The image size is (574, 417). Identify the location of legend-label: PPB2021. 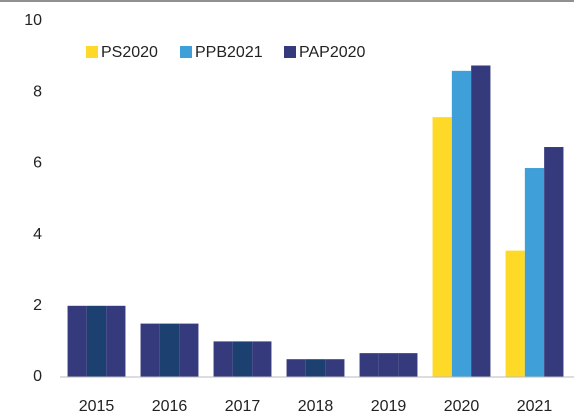
(229, 52).